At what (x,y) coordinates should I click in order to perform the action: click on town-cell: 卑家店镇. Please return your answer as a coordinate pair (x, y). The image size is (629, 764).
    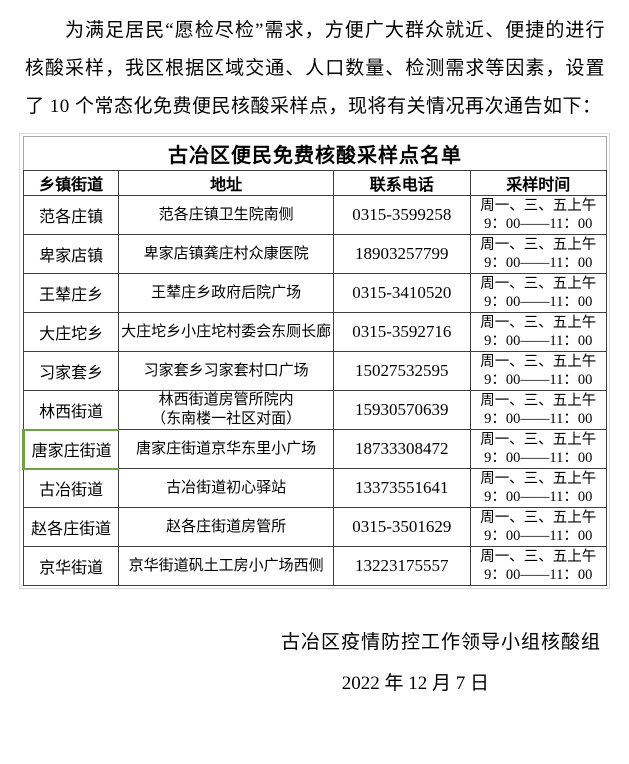
    Looking at the image, I should click on (71, 254).